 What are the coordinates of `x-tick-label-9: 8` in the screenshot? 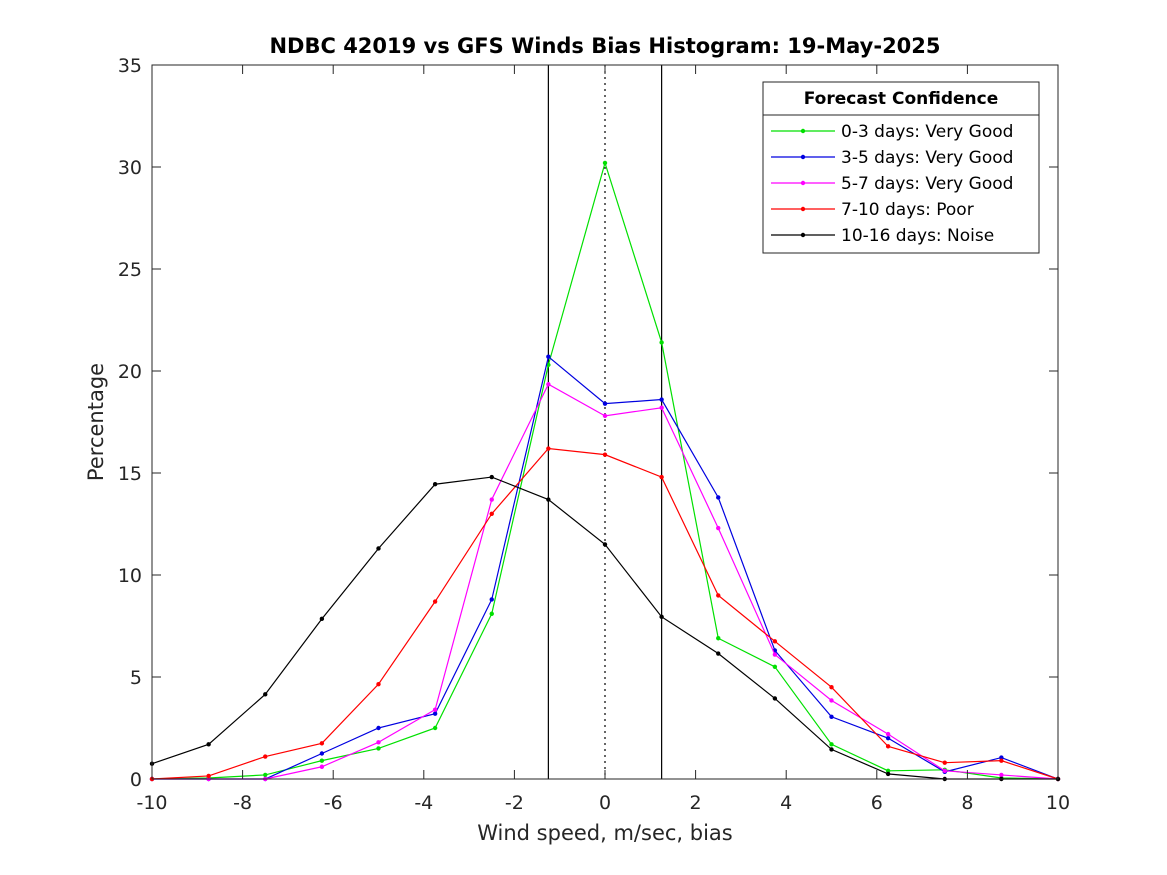 It's located at (967, 803).